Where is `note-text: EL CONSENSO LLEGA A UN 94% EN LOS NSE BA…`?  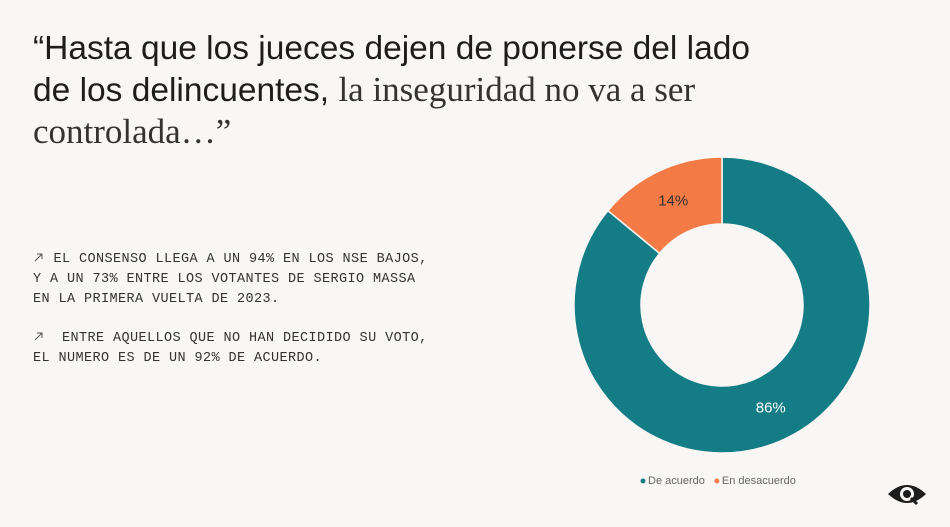
note-text: EL CONSENSO LLEGA A UN 94% EN LOS NSE BA… is located at coordinates (240, 259).